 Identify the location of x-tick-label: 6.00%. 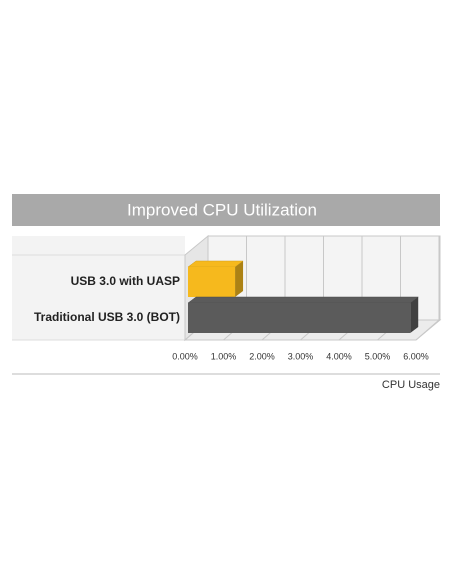
(416, 356).